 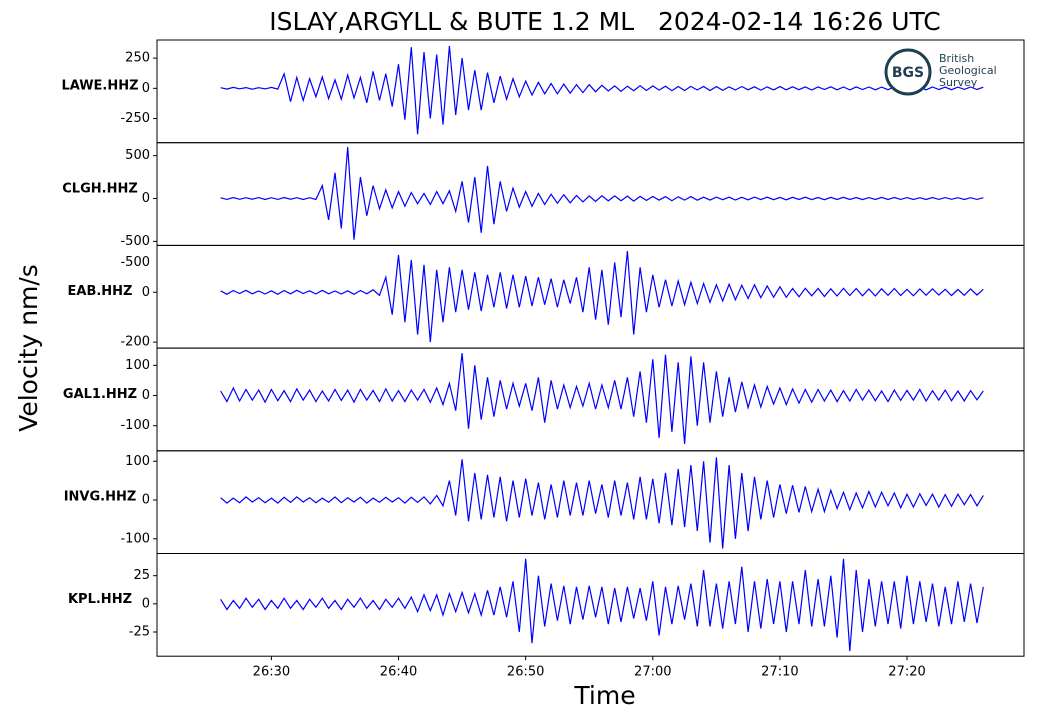 I want to click on y-tick-label: 500, so click(x=137, y=155).